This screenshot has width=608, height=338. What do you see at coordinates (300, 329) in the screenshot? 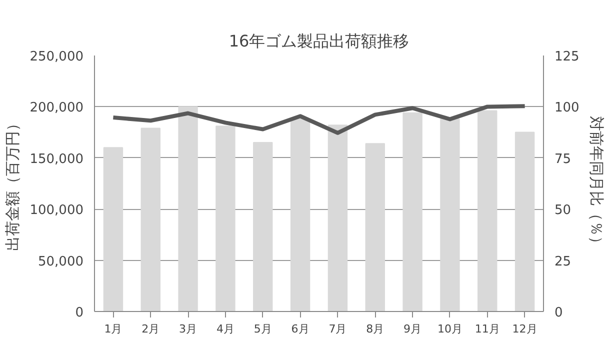
I see `x-tick-label: 6月` at bounding box center [300, 329].